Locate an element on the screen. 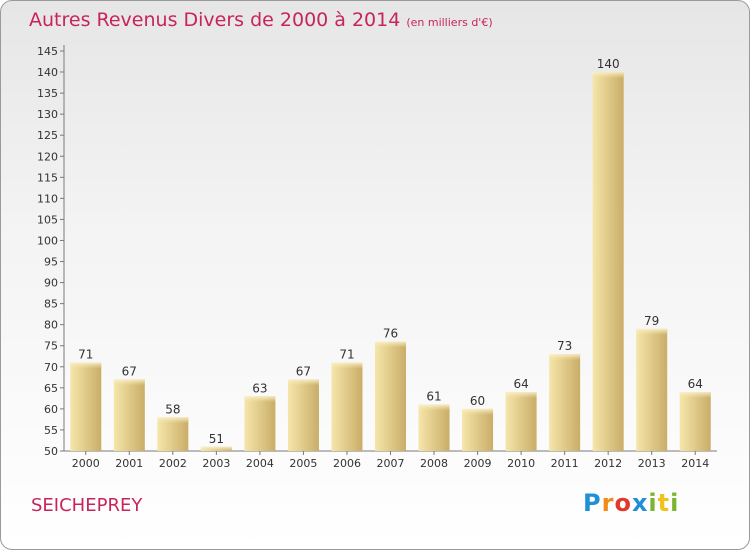  data-label: 51 is located at coordinates (216, 439).